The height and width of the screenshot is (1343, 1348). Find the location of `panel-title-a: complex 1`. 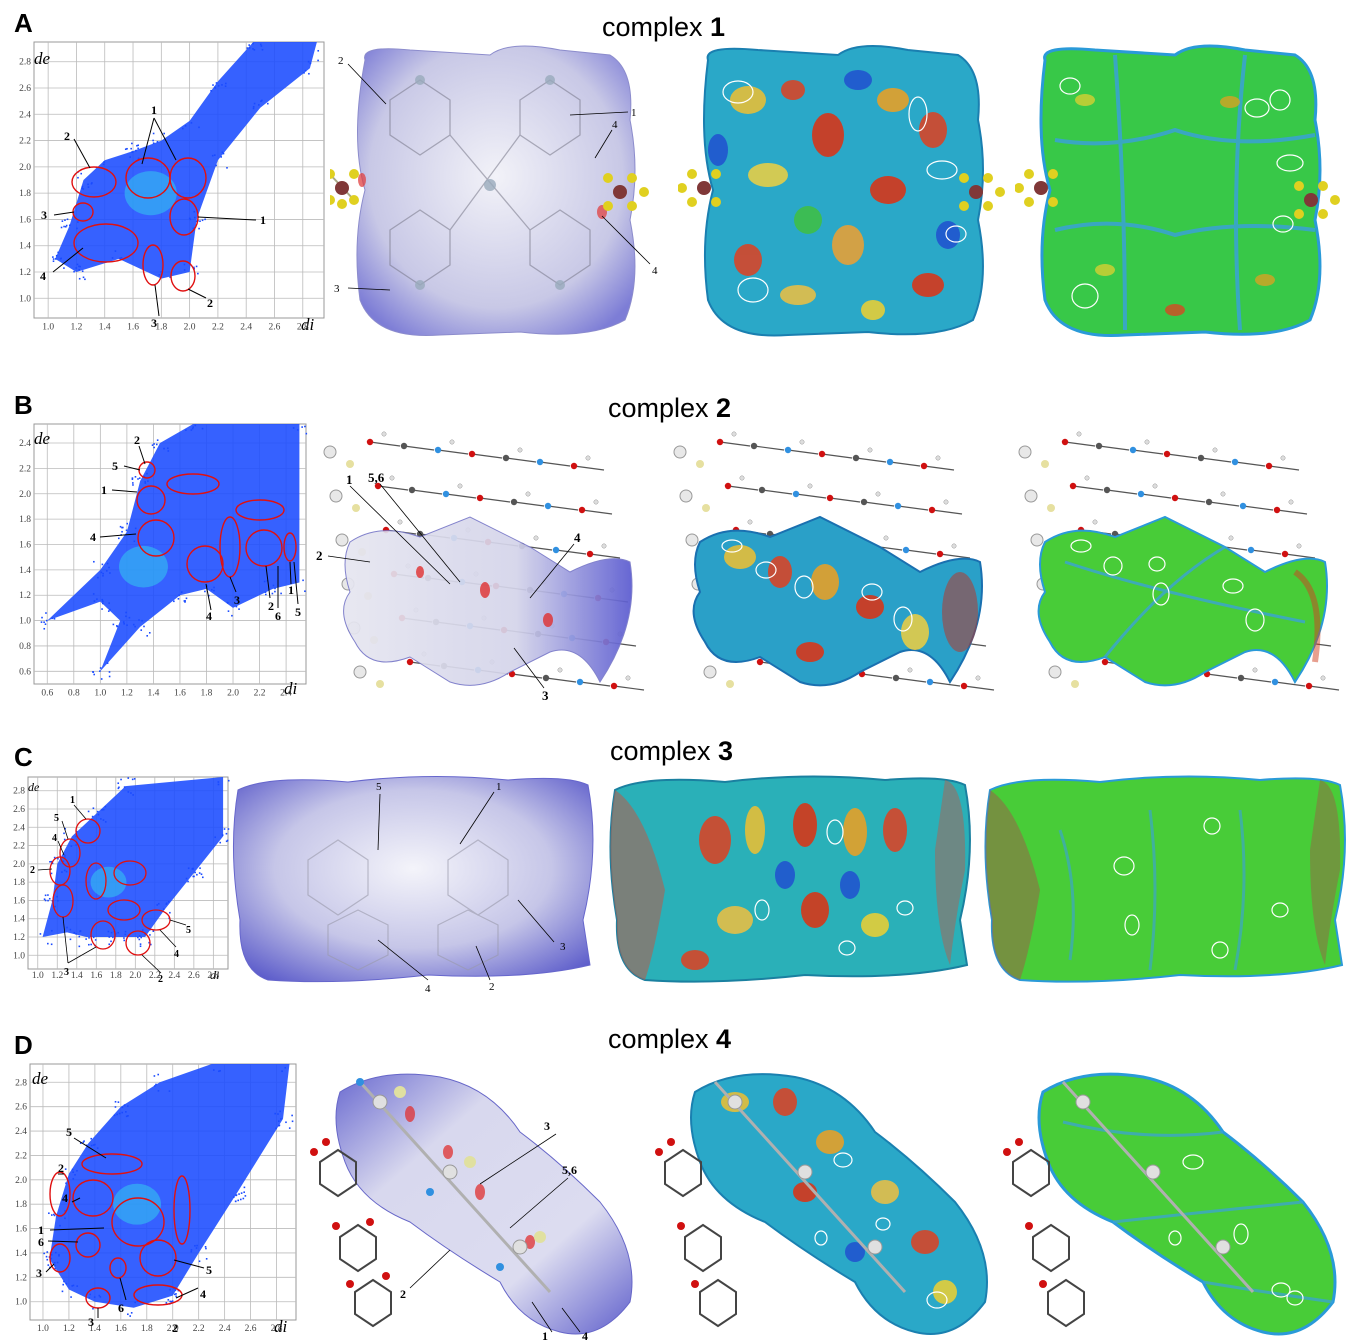

panel-title-a: complex 1 is located at coordinates (663, 27).